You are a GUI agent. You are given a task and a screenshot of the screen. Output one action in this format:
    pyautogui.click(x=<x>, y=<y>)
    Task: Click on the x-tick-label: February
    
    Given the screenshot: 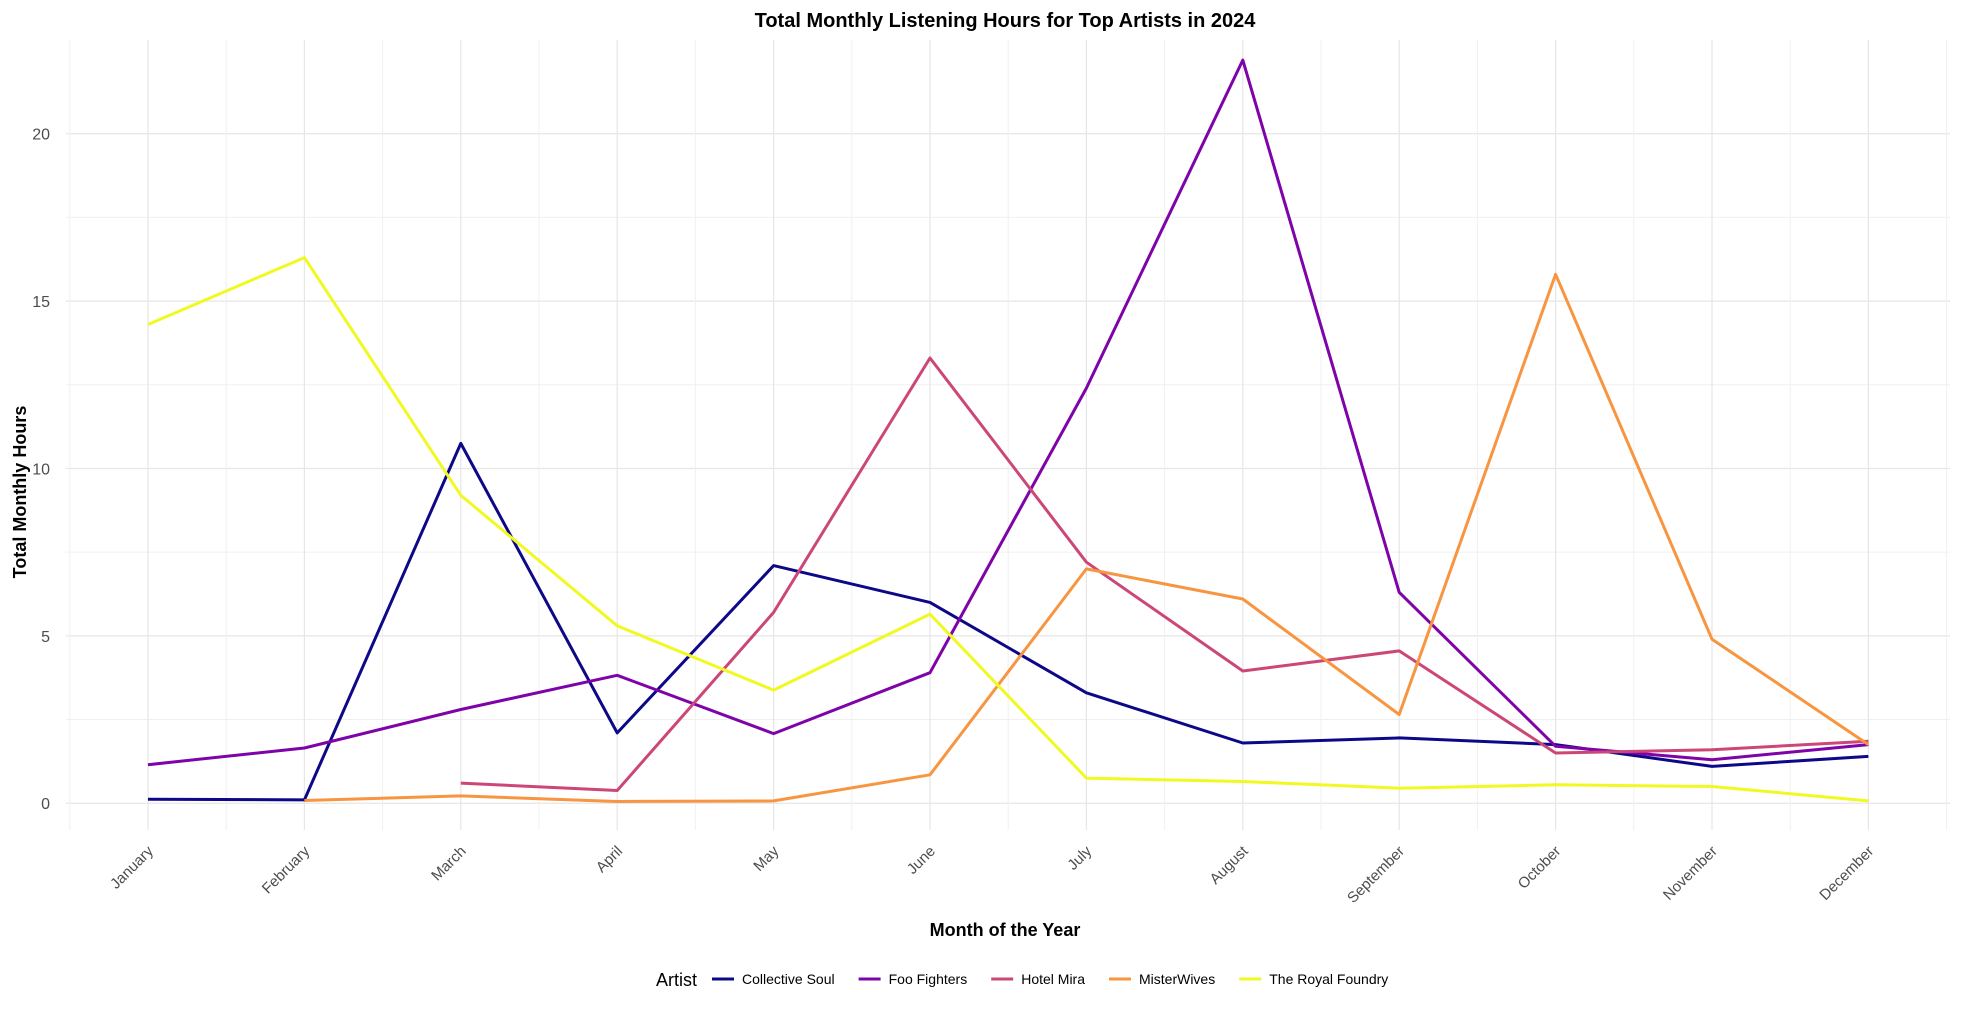 What is the action you would take?
    pyautogui.click(x=286, y=869)
    